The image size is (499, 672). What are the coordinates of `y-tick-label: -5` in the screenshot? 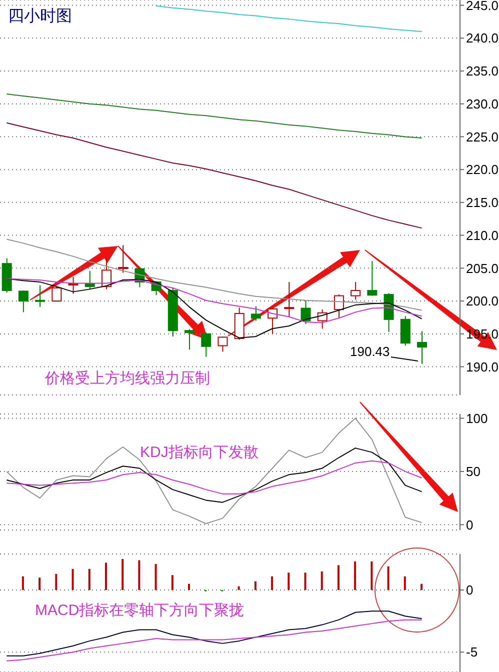 It's located at (472, 652).